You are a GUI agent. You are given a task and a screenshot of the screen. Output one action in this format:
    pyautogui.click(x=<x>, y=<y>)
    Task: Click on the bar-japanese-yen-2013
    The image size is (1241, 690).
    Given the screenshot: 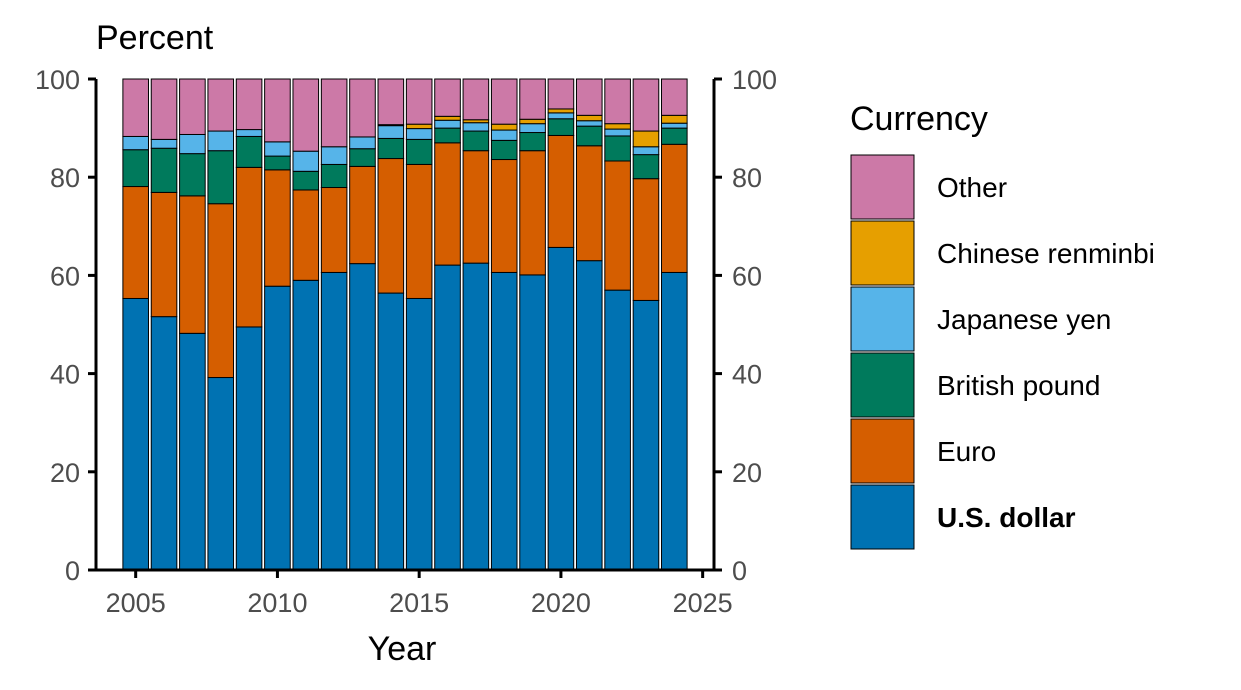 What is the action you would take?
    pyautogui.click(x=362, y=143)
    